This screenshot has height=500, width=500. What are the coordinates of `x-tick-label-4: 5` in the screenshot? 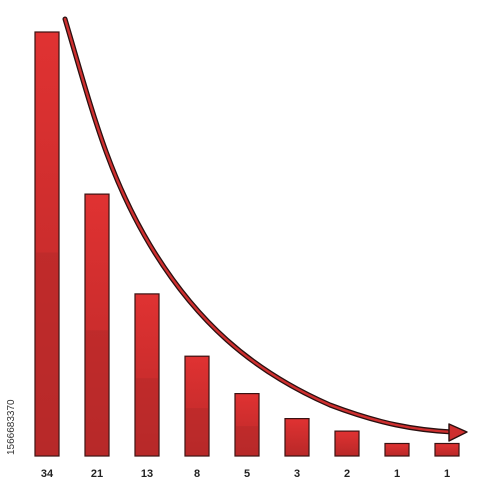 It's located at (247, 474).